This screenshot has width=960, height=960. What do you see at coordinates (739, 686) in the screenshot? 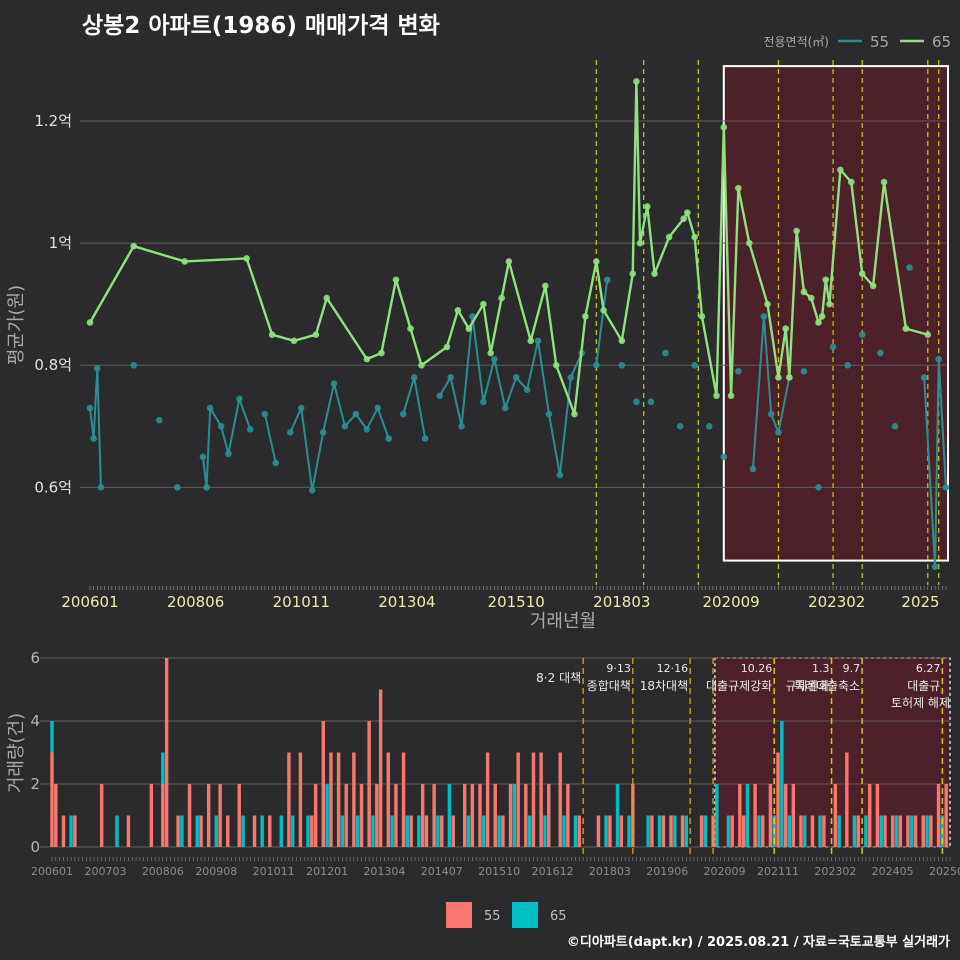
I see `policy-name-label: 대출규제강화` at bounding box center [739, 686].